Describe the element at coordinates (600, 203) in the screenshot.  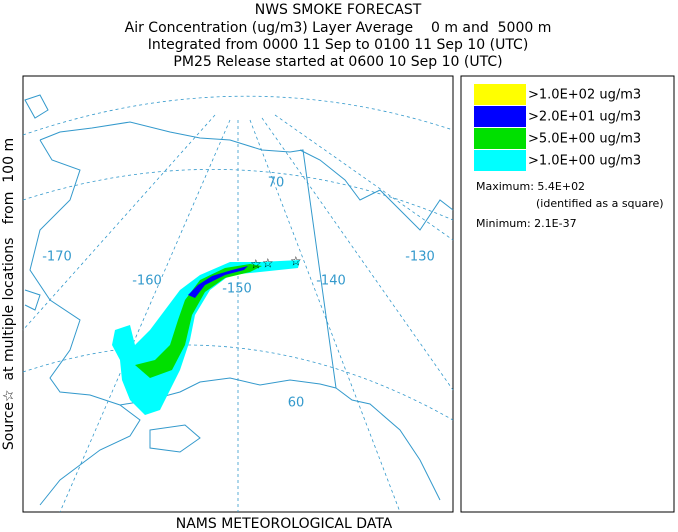
I see `maximum-note: (identified as a square)` at that location.